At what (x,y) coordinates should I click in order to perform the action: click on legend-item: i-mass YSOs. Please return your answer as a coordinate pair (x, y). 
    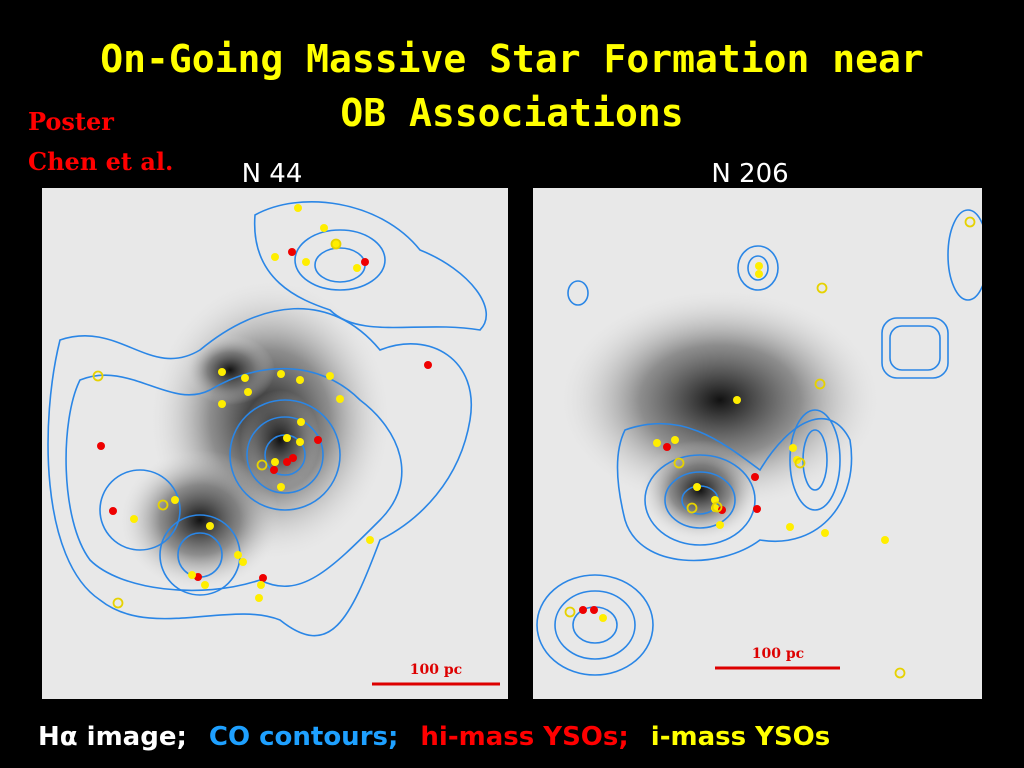
    Looking at the image, I should click on (740, 737).